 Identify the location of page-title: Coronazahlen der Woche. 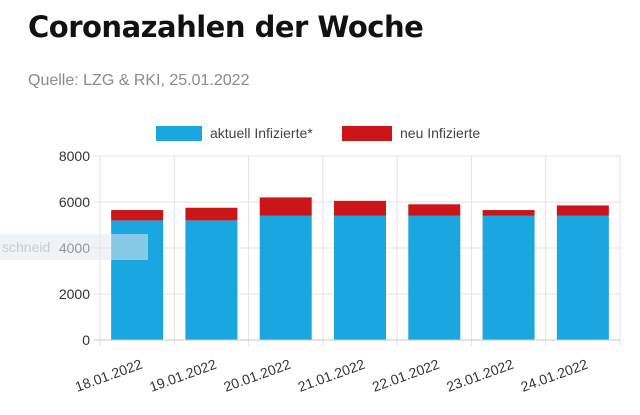
(226, 27).